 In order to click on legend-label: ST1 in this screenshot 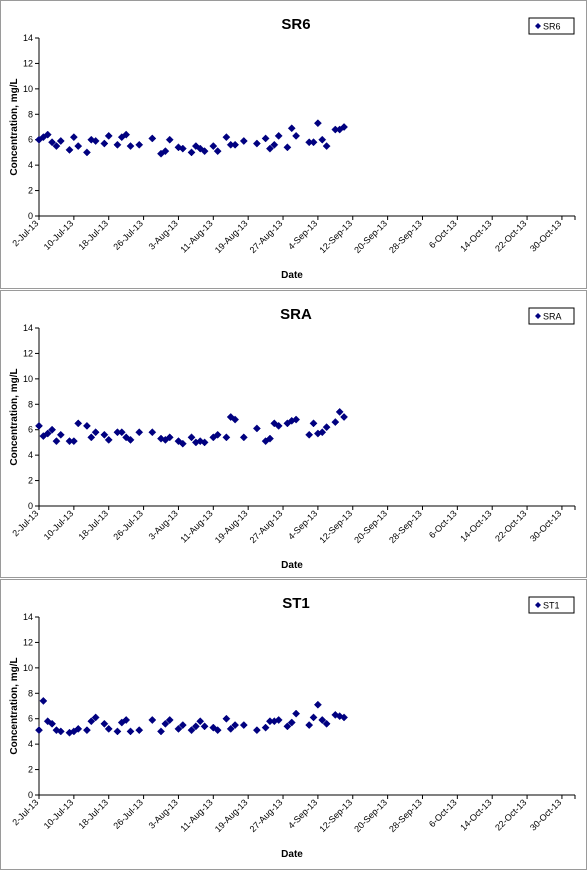, I will do `click(551, 606)`.